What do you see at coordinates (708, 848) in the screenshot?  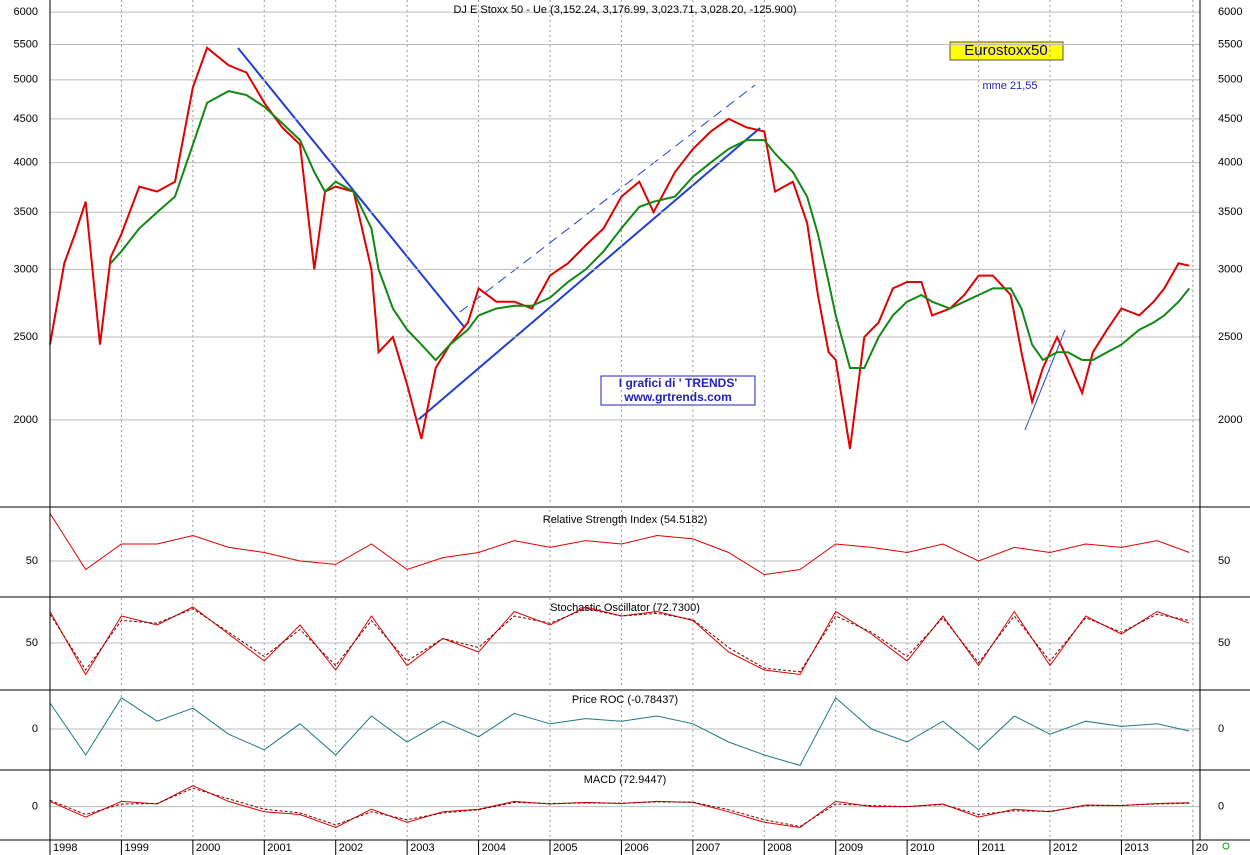 I see `x-tick-label: 2007` at bounding box center [708, 848].